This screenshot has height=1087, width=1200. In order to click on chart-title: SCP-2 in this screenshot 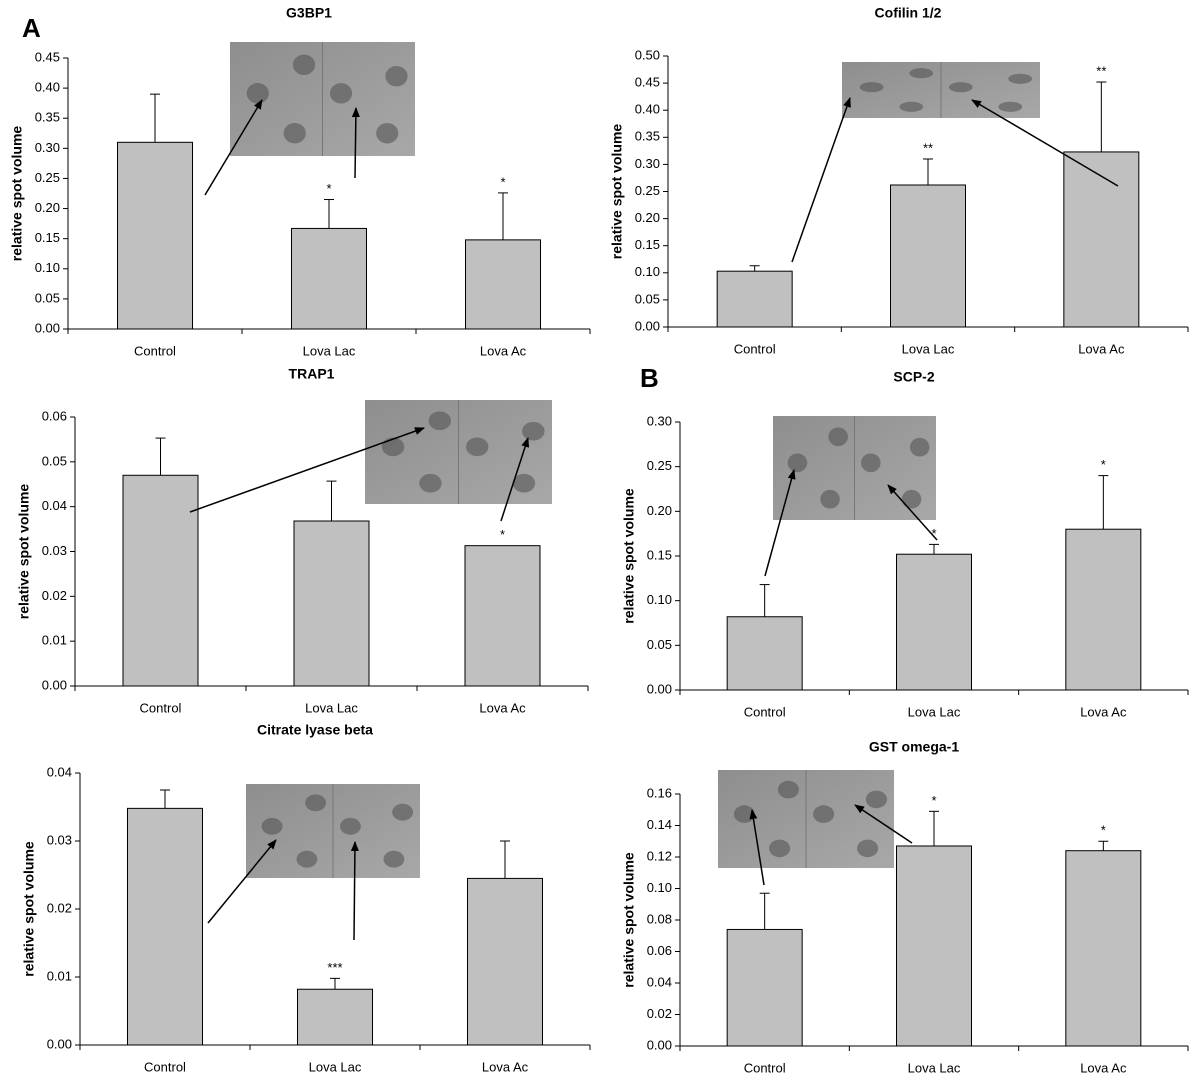, I will do `click(913, 377)`.